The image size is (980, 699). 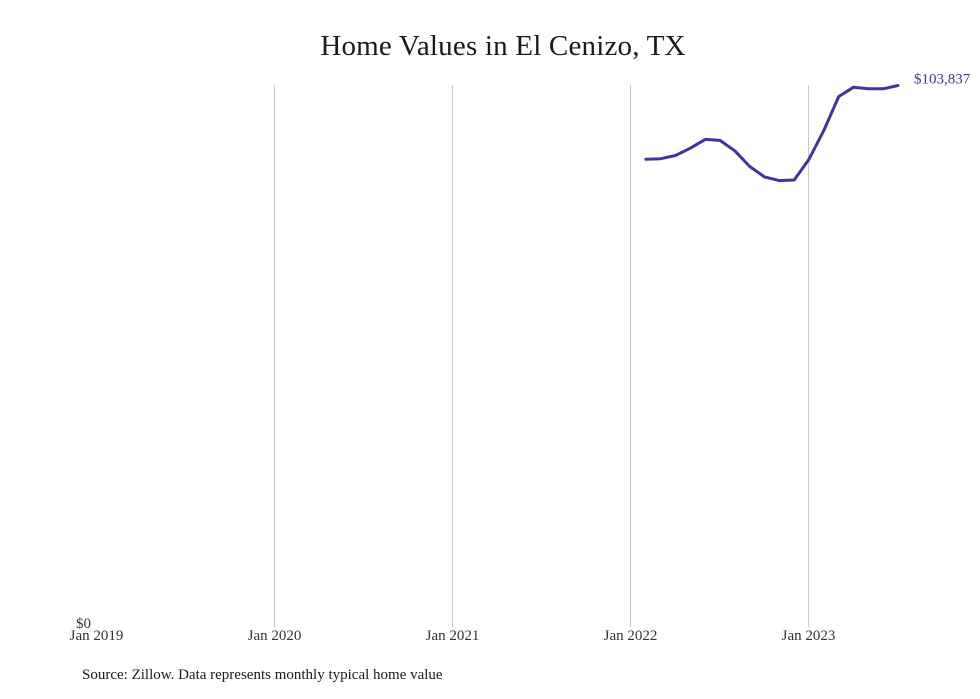 I want to click on y-axis: $0, so click(x=83, y=624).